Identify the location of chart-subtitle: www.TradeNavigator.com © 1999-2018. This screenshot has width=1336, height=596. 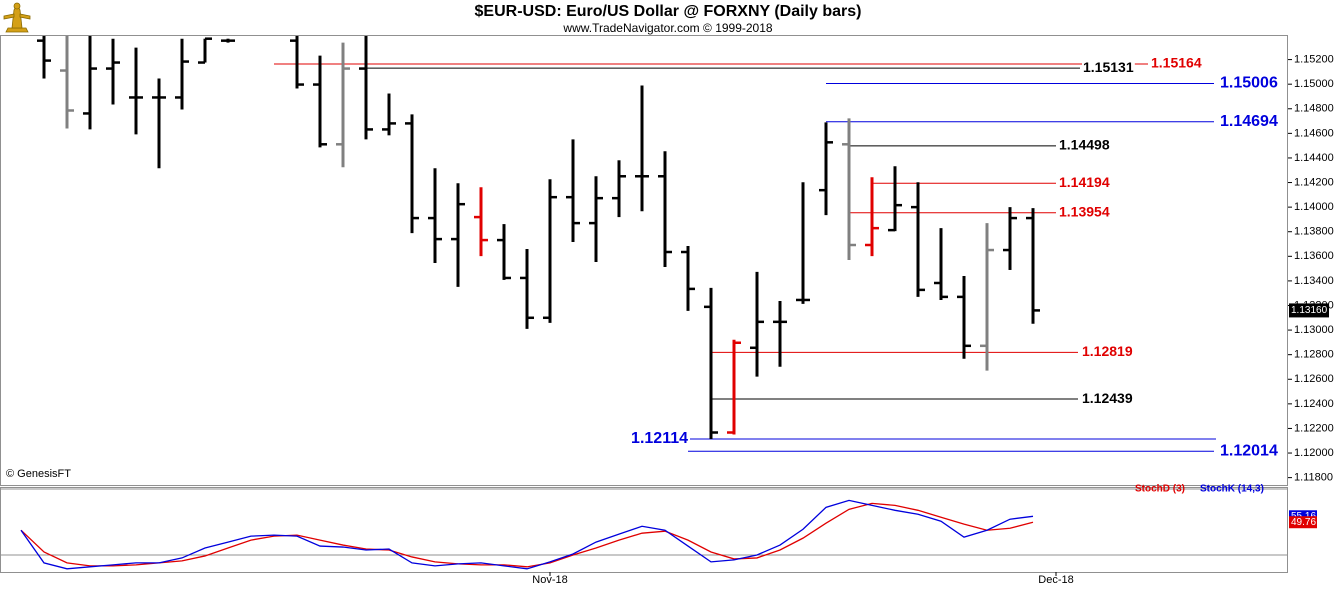
(667, 28).